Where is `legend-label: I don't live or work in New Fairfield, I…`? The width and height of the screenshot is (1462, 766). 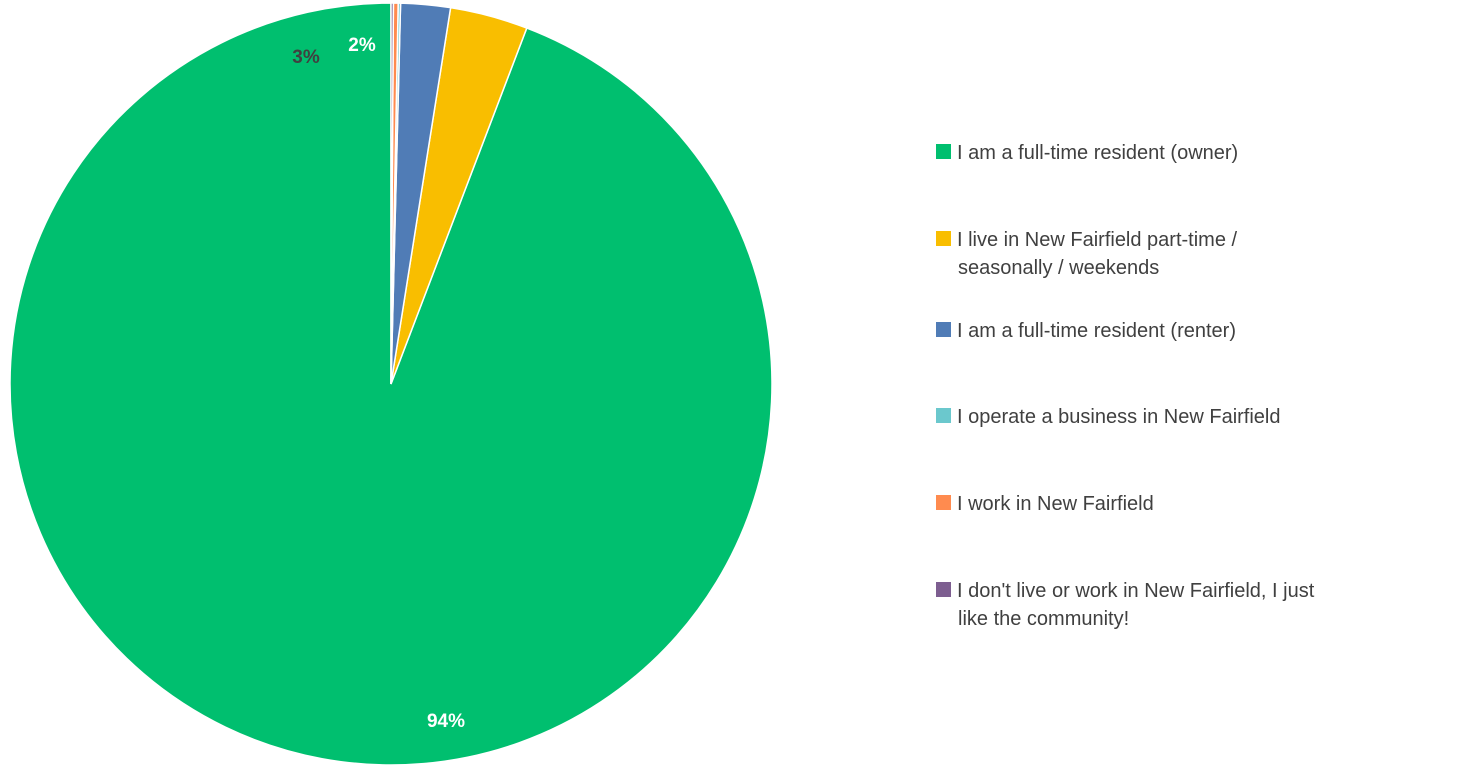 legend-label: I don't live or work in New Fairfield, I… is located at coordinates (1136, 591).